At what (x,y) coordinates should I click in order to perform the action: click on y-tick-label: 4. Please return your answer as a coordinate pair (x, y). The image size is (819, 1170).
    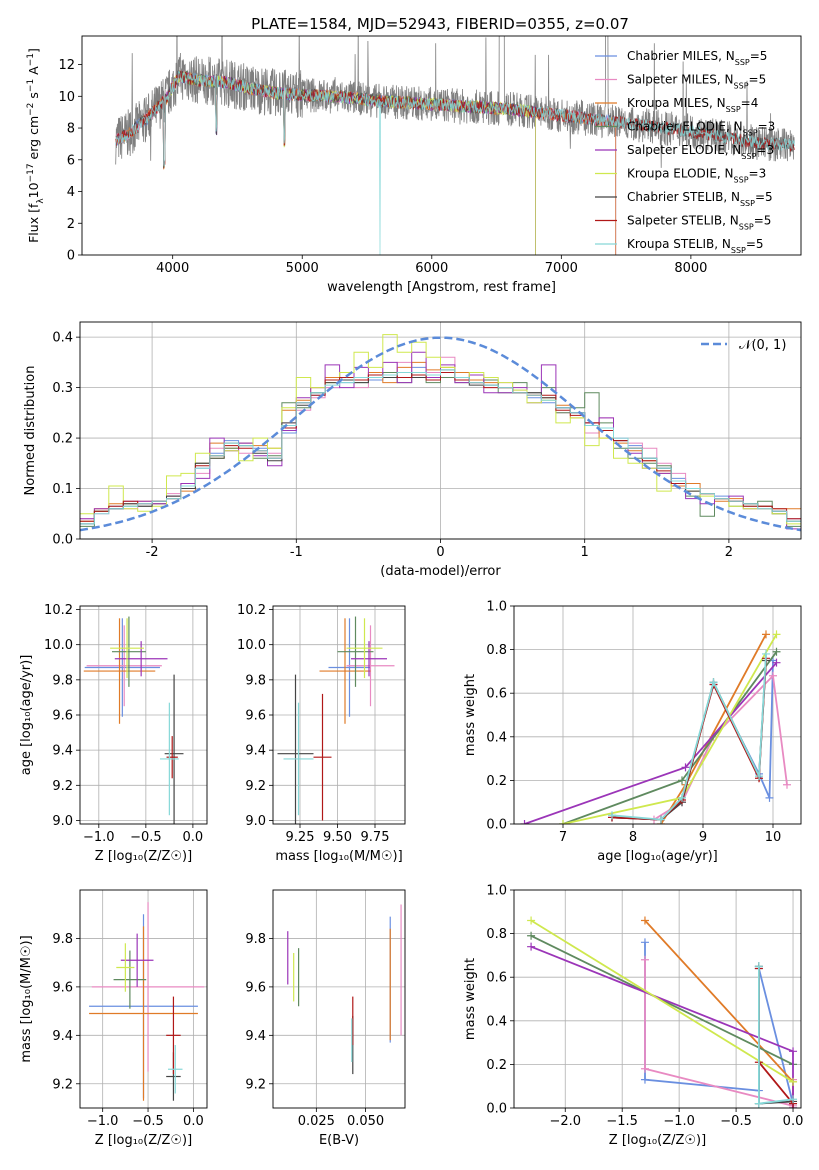
    Looking at the image, I should click on (71, 192).